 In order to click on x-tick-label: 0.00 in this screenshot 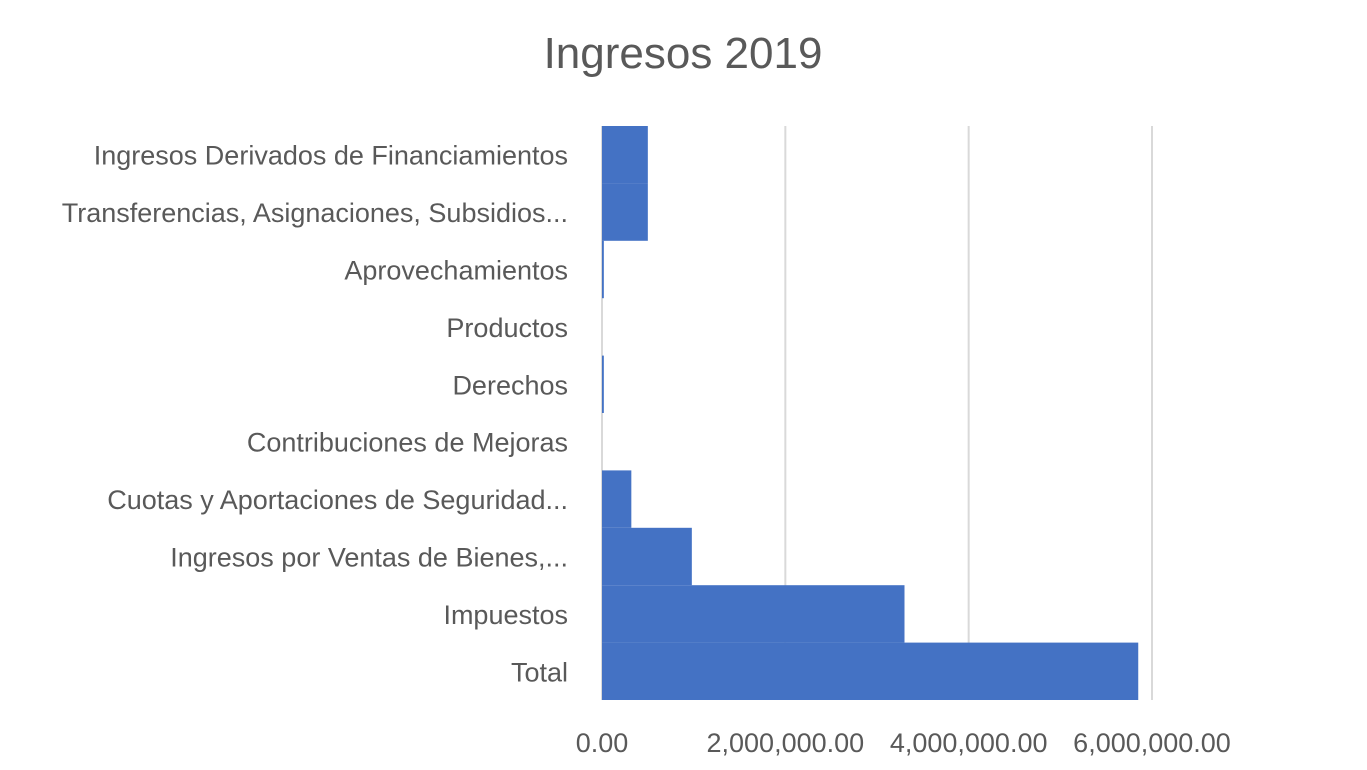, I will do `click(602, 743)`.